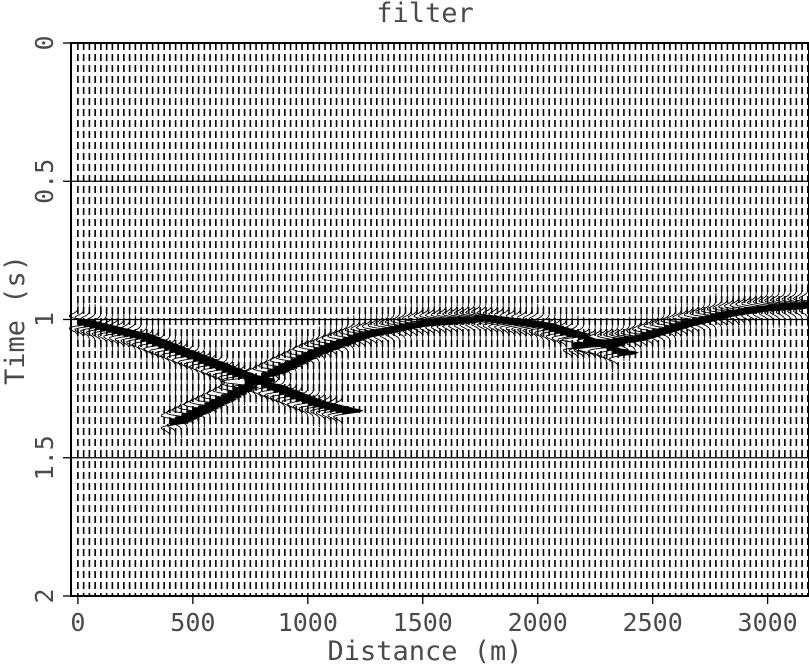  I want to click on x-tick-label: 0, so click(77, 622).